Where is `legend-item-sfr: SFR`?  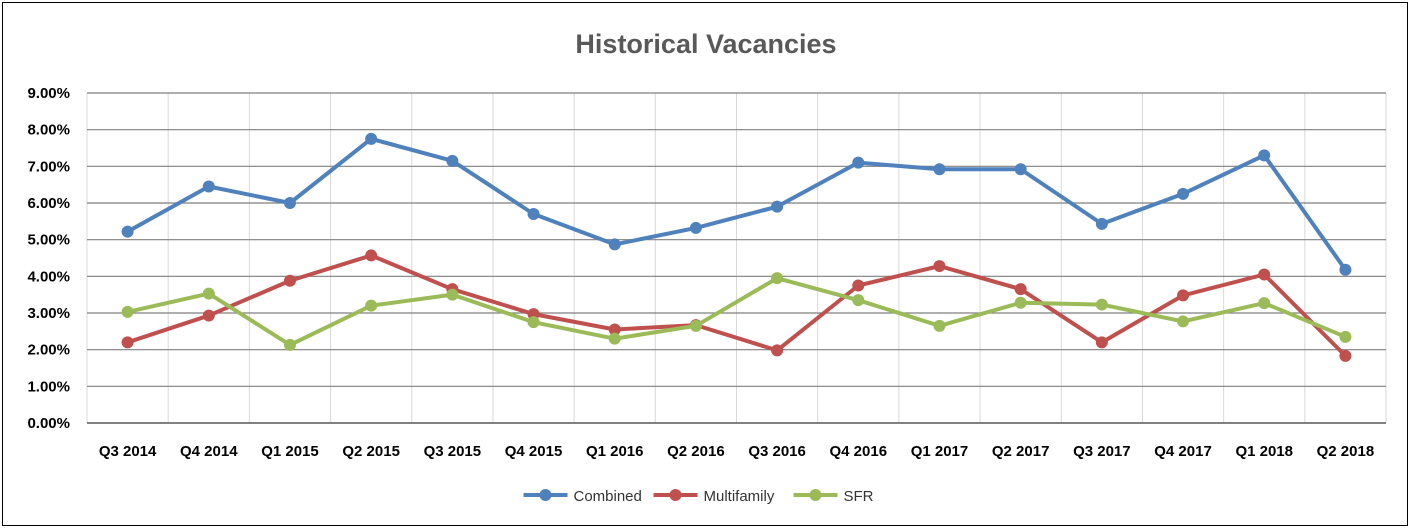 legend-item-sfr: SFR is located at coordinates (833, 496).